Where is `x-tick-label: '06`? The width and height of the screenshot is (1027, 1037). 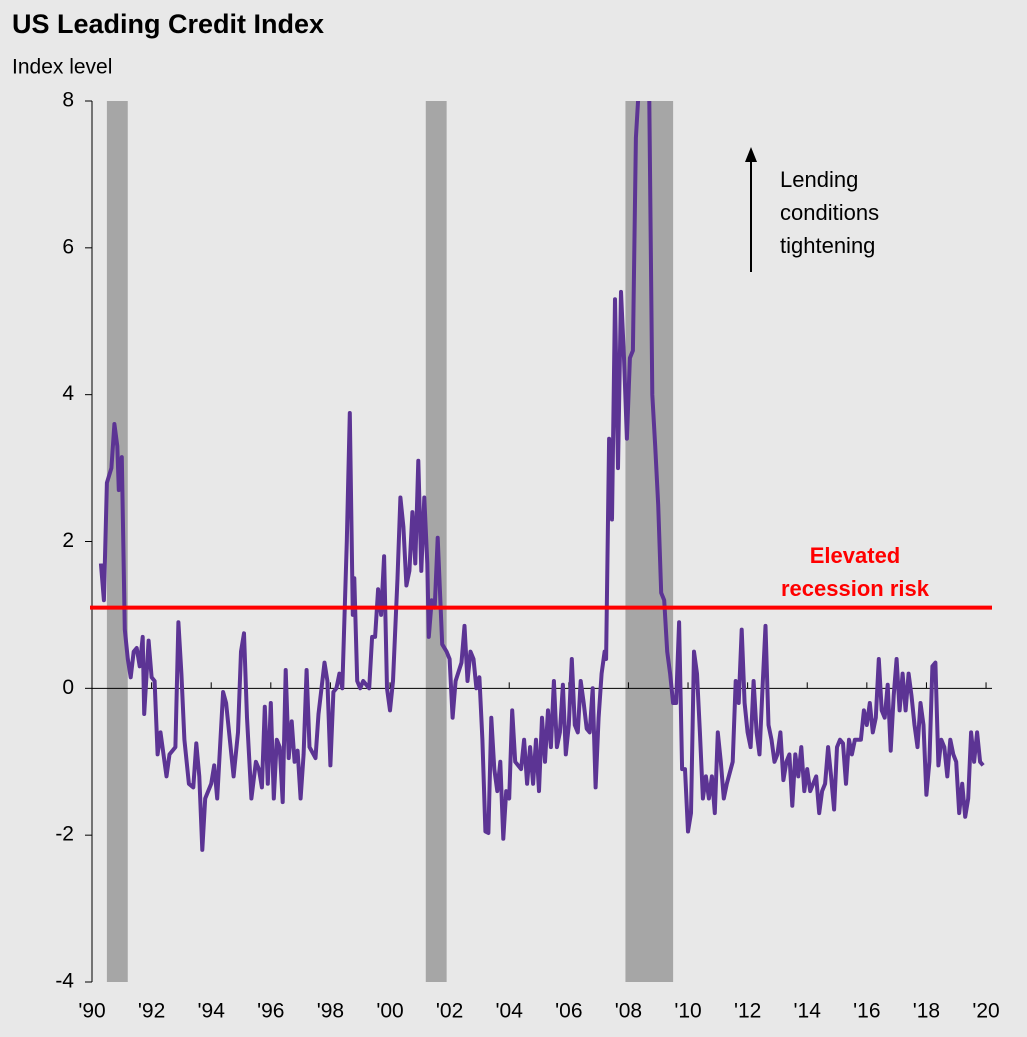 x-tick-label: '06 is located at coordinates (568, 1011).